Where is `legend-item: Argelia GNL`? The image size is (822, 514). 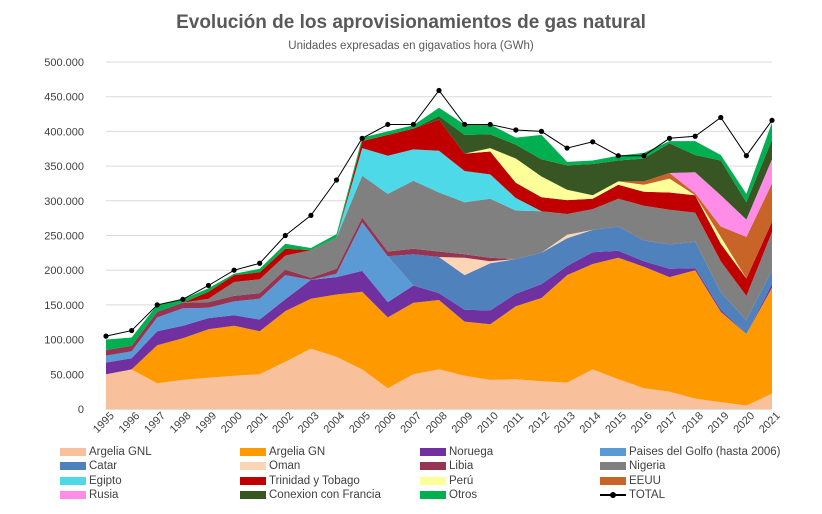
legend-item: Argelia GNL is located at coordinates (106, 451).